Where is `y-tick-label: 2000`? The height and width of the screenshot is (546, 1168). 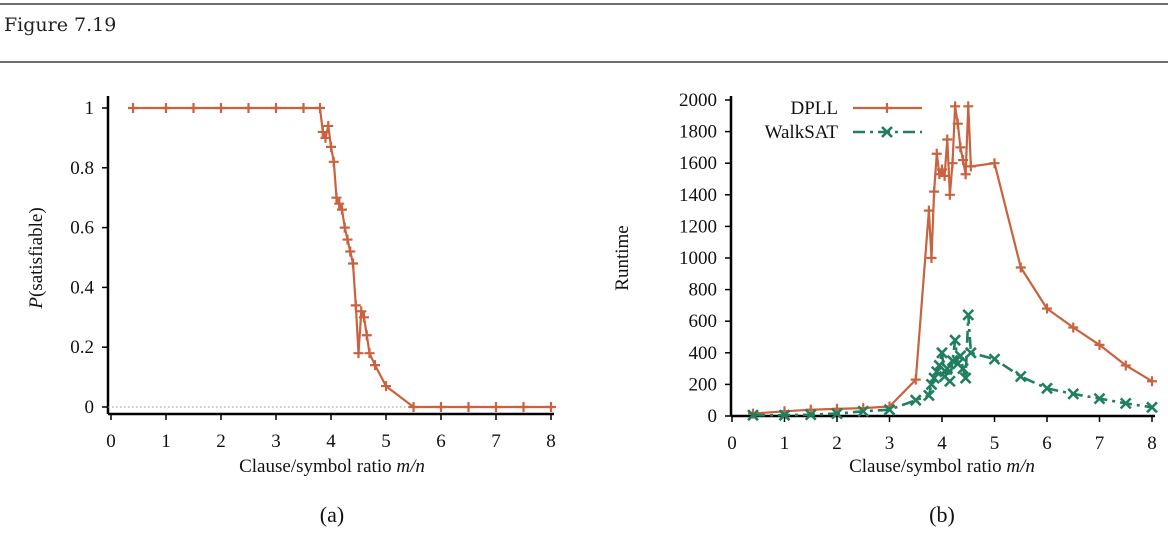 y-tick-label: 2000 is located at coordinates (698, 100).